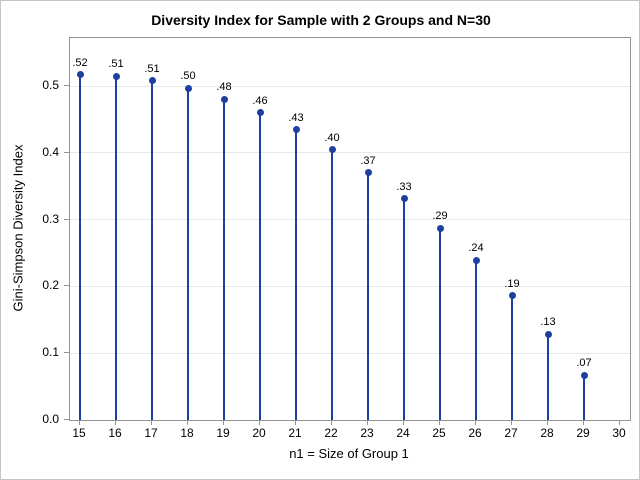  What do you see at coordinates (439, 433) in the screenshot?
I see `x-tick-label: 25` at bounding box center [439, 433].